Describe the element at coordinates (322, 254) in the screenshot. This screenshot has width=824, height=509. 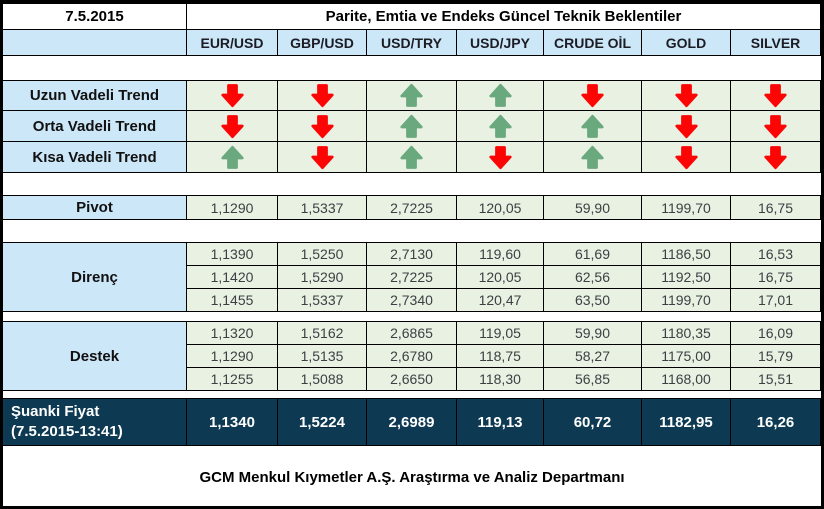
I see `resistance-value: 1,5250` at that location.